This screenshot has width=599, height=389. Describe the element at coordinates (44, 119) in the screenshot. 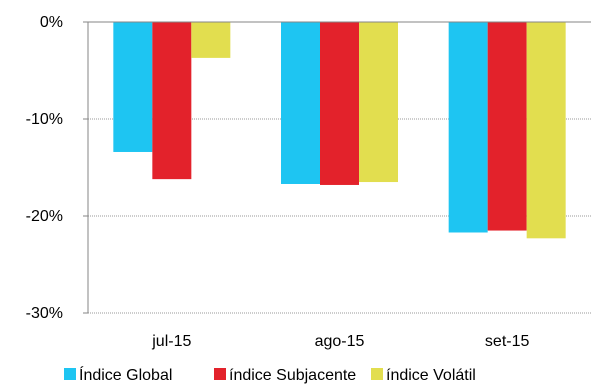

I see `y-tick-label: -10%` at that location.